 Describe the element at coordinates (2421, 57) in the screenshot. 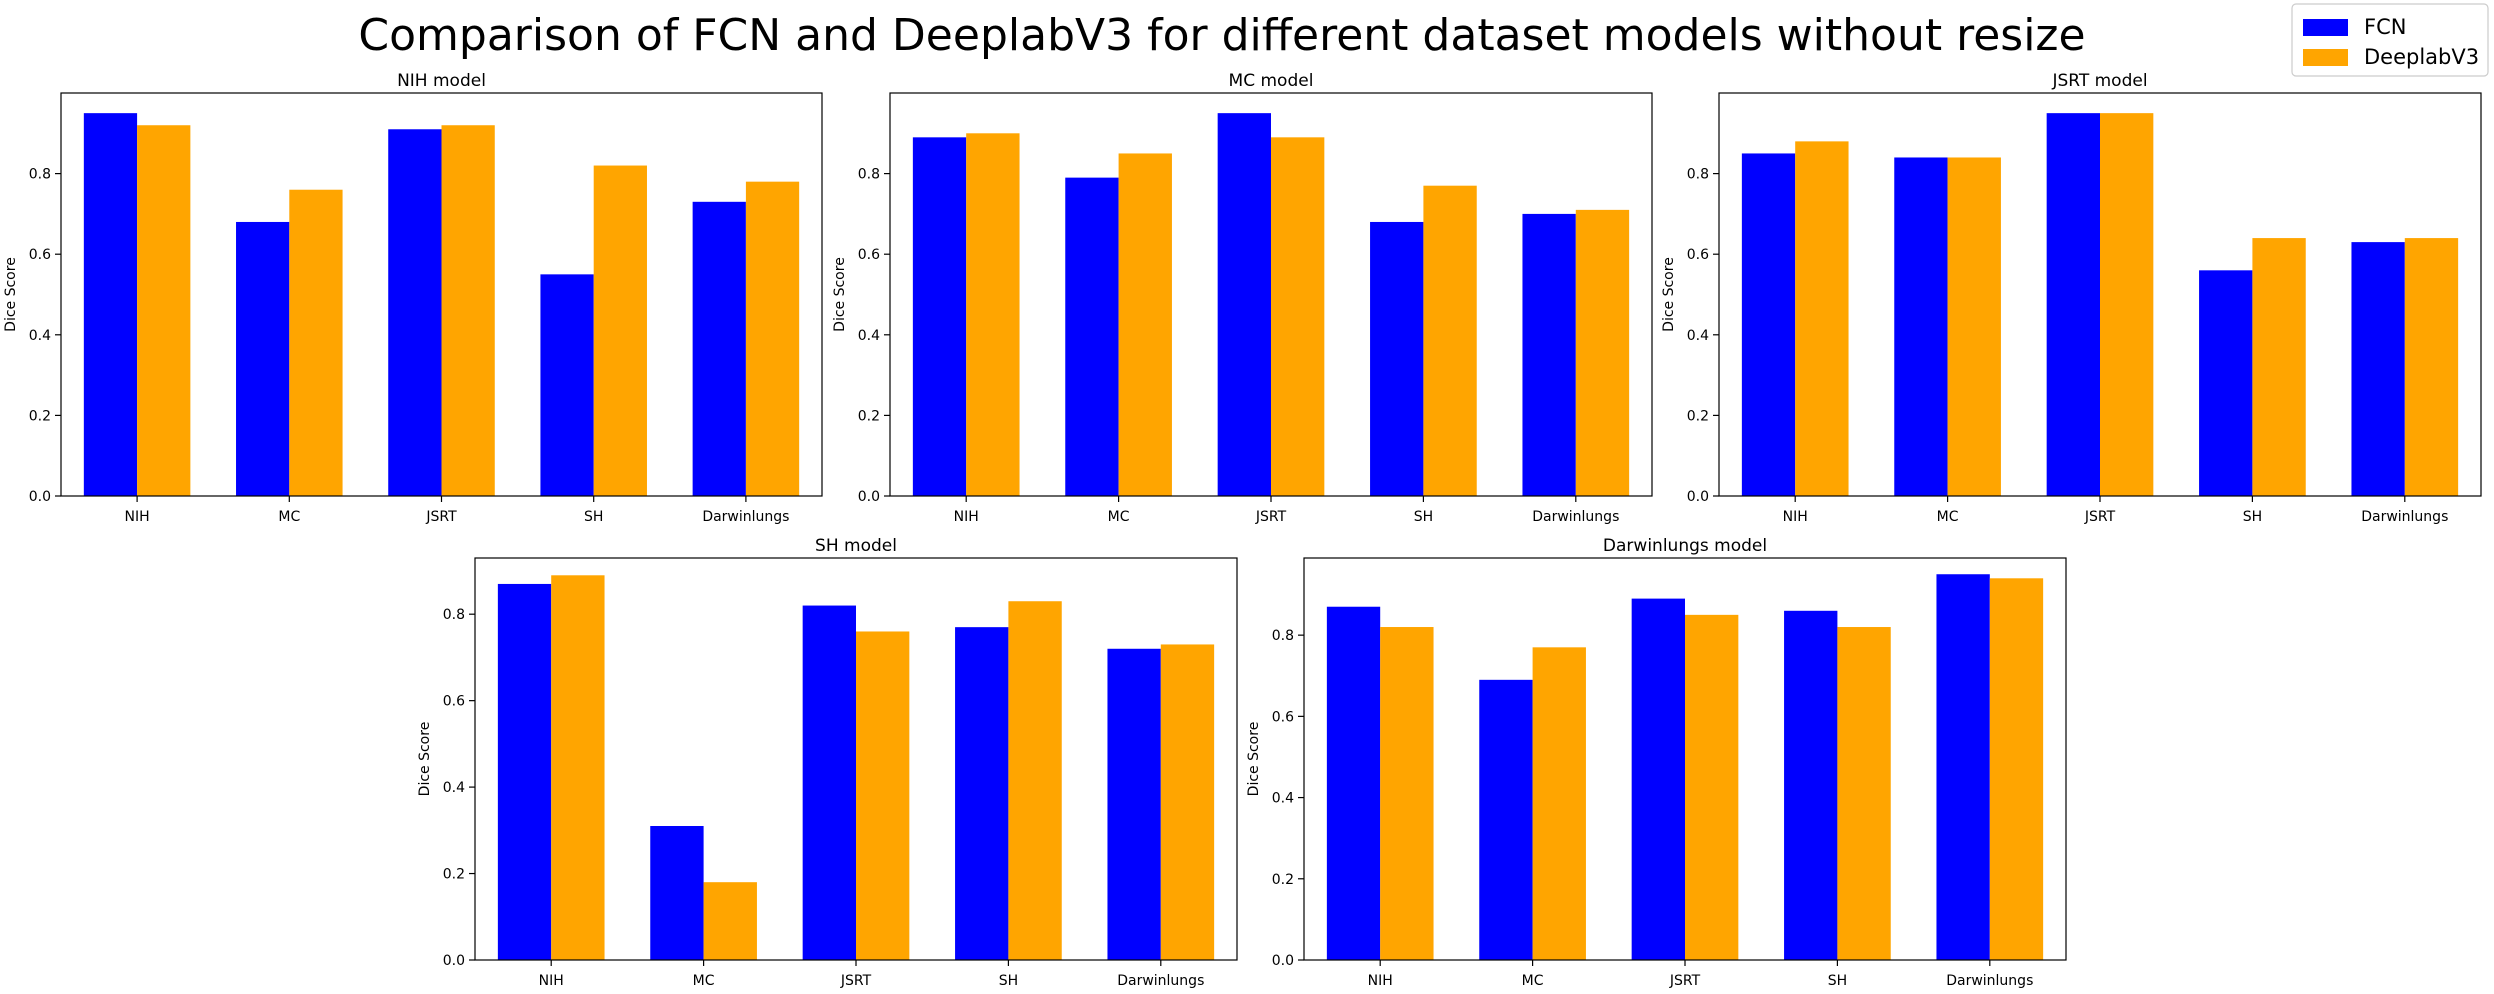

I see `legend-label-deeplabv3: DeeplabV3` at that location.